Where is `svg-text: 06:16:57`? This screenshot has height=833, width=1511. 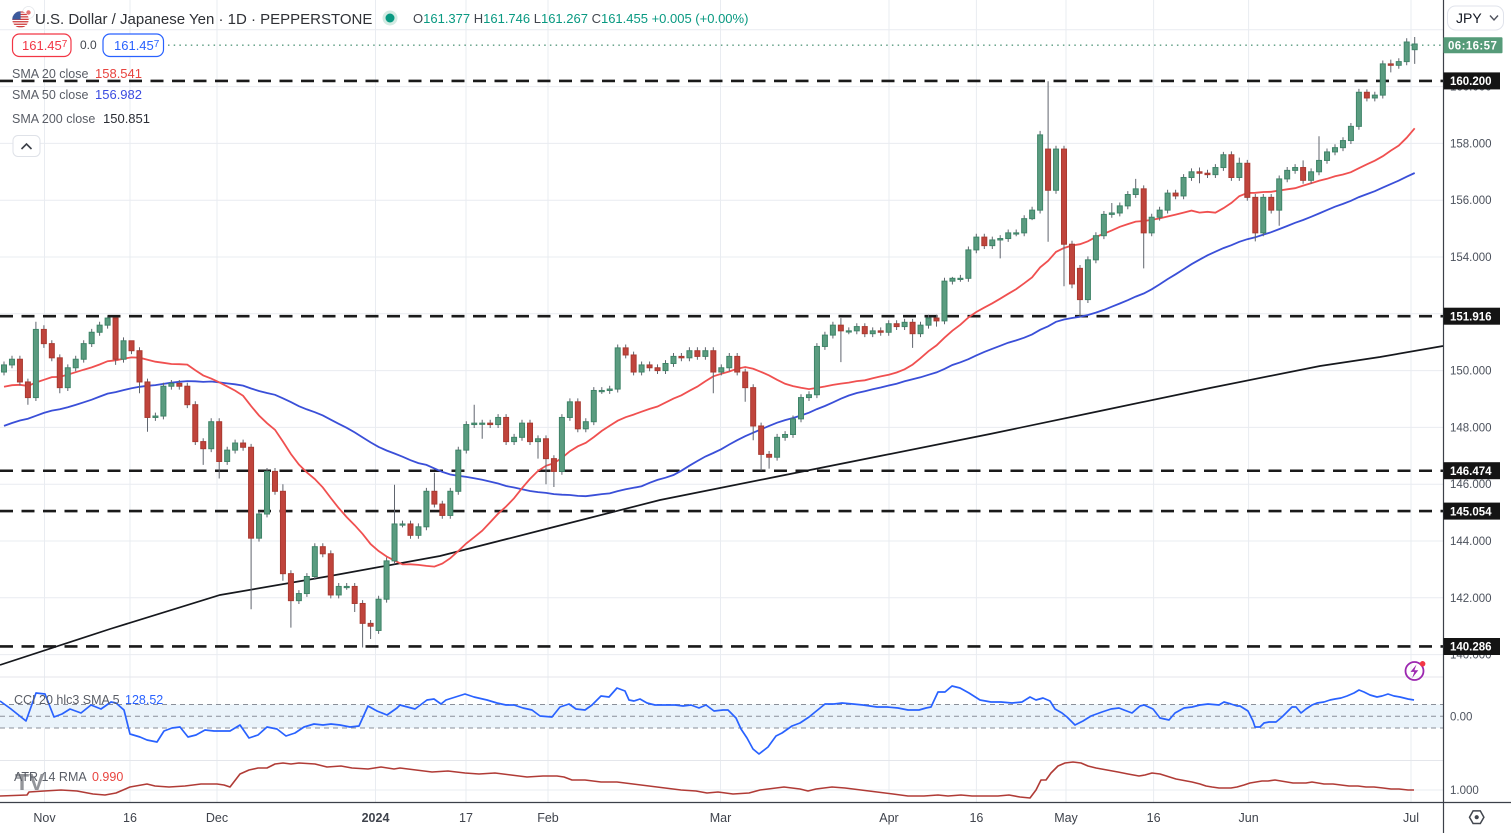
svg-text: 06:16:57 is located at coordinates (1472, 47).